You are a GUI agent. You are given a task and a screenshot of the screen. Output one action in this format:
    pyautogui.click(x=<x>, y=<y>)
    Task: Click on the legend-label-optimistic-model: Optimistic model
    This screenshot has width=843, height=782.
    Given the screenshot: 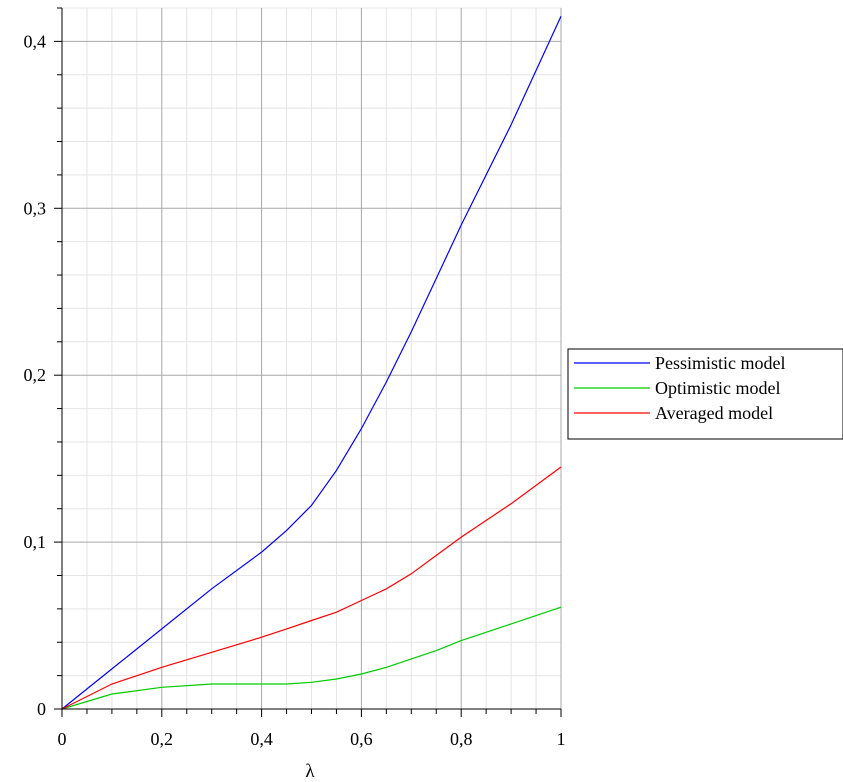 What is the action you would take?
    pyautogui.click(x=718, y=388)
    